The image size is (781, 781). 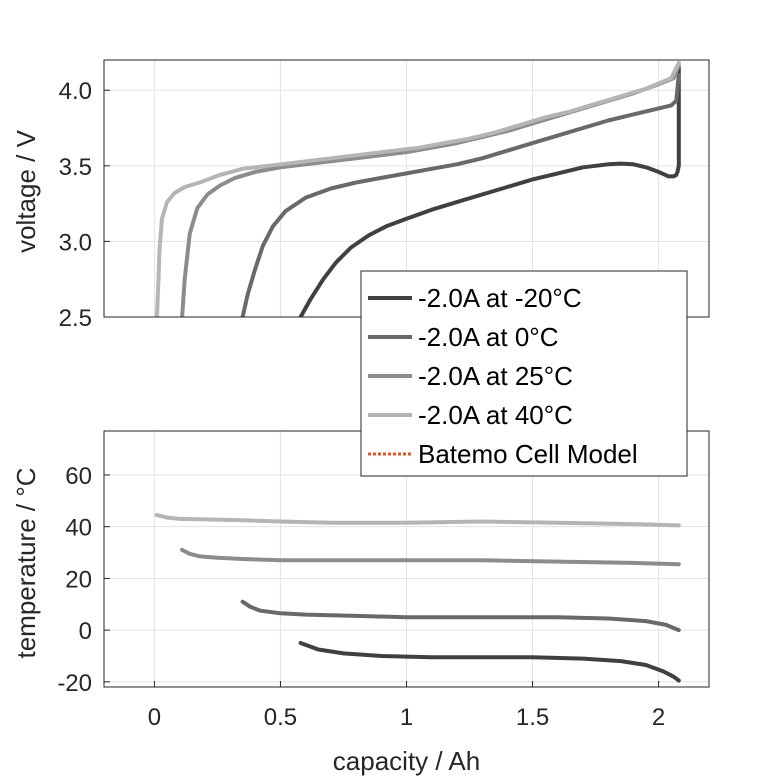 What do you see at coordinates (78, 476) in the screenshot?
I see `temperature-y-tick-label: 60` at bounding box center [78, 476].